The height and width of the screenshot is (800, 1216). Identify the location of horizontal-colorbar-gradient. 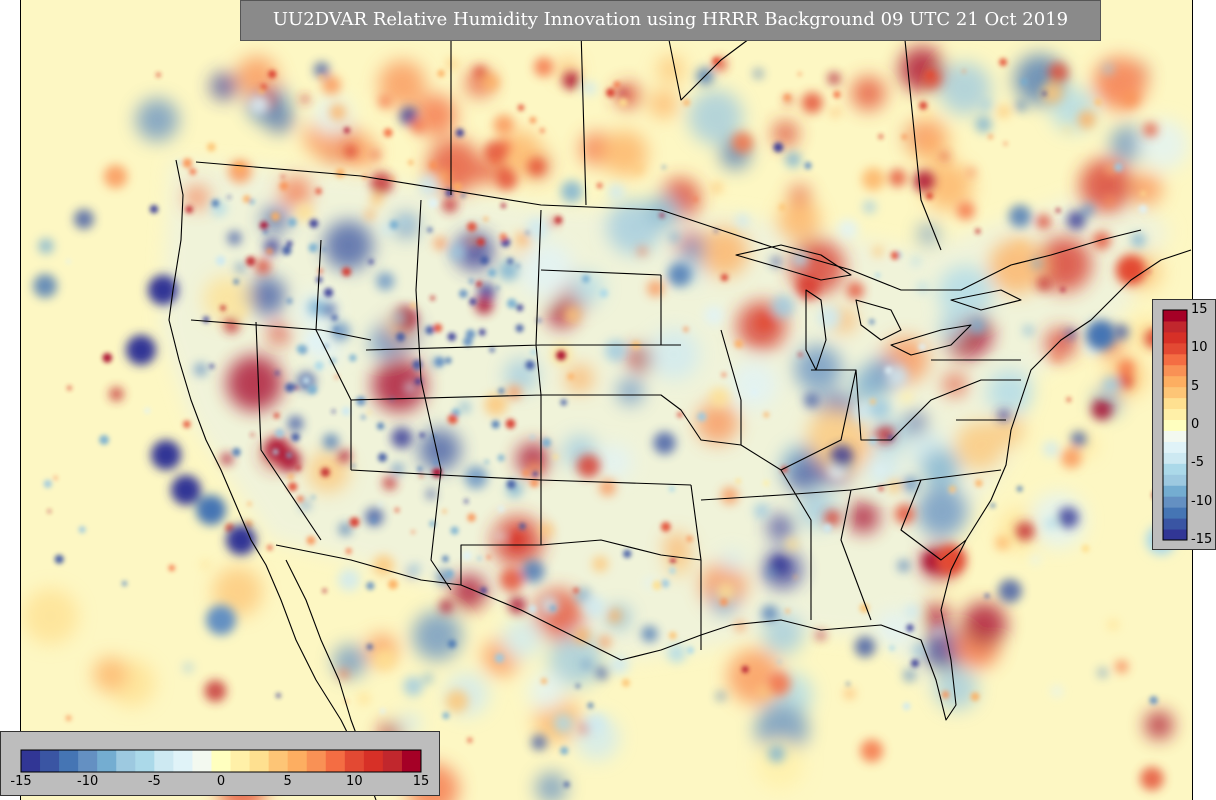
(221, 761).